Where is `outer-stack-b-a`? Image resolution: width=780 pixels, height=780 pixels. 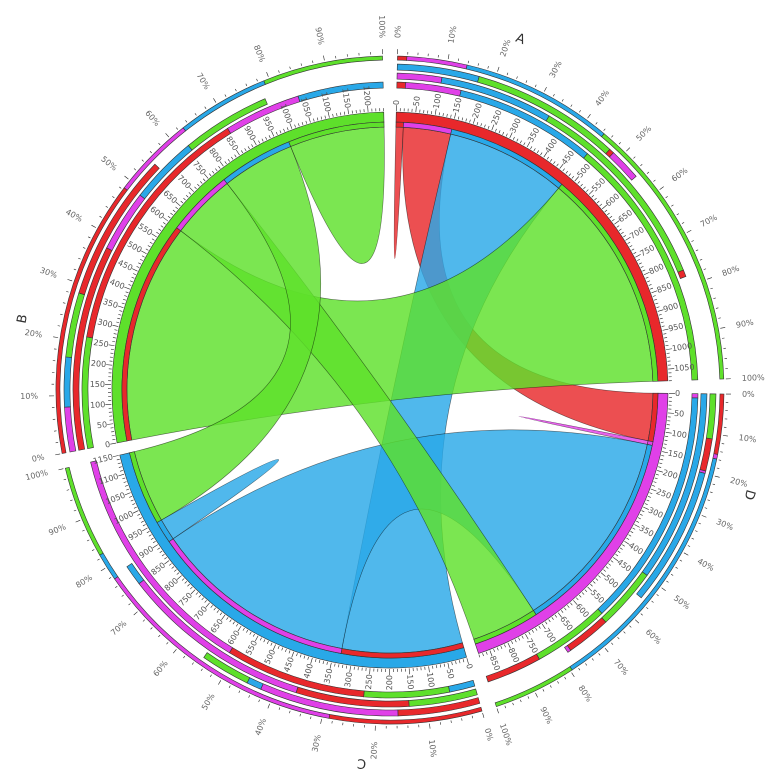 outer-stack-b-a is located at coordinates (119, 229).